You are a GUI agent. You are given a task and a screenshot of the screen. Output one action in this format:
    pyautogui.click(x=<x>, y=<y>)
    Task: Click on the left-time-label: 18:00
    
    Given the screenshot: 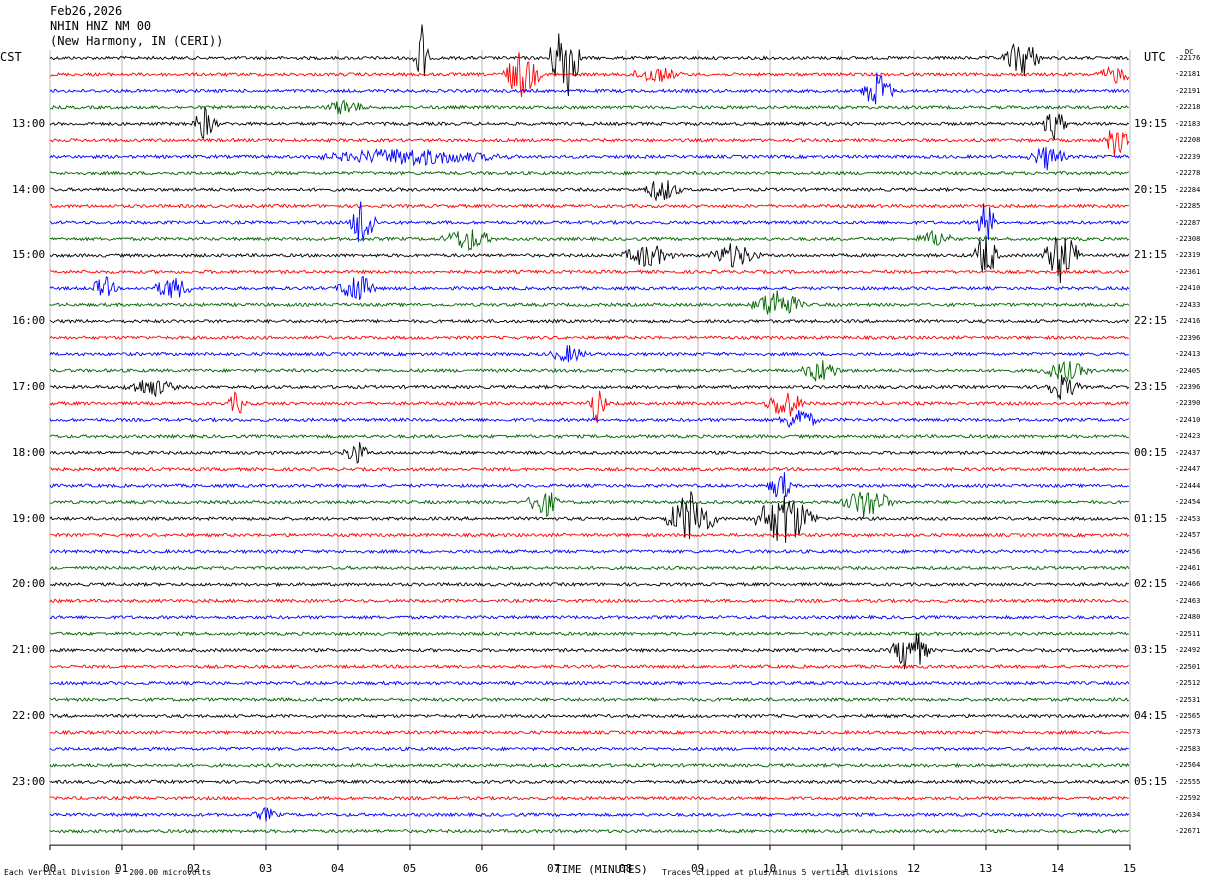 What is the action you would take?
    pyautogui.click(x=29, y=452)
    